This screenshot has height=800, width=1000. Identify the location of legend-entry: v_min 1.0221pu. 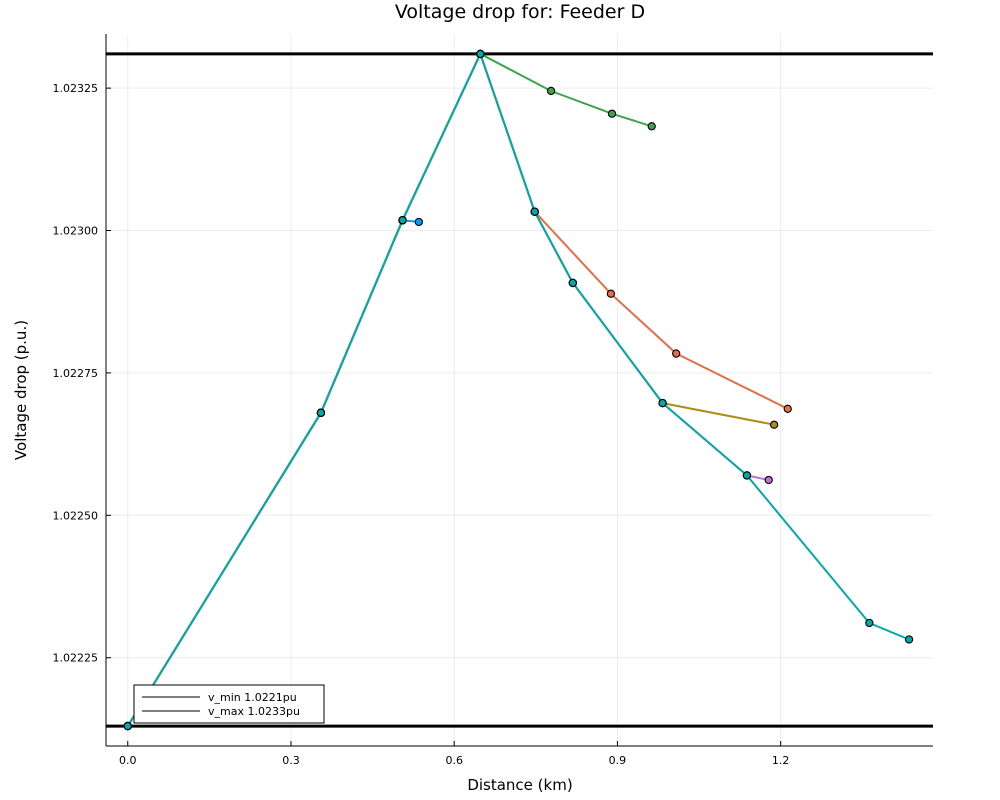
(252, 697).